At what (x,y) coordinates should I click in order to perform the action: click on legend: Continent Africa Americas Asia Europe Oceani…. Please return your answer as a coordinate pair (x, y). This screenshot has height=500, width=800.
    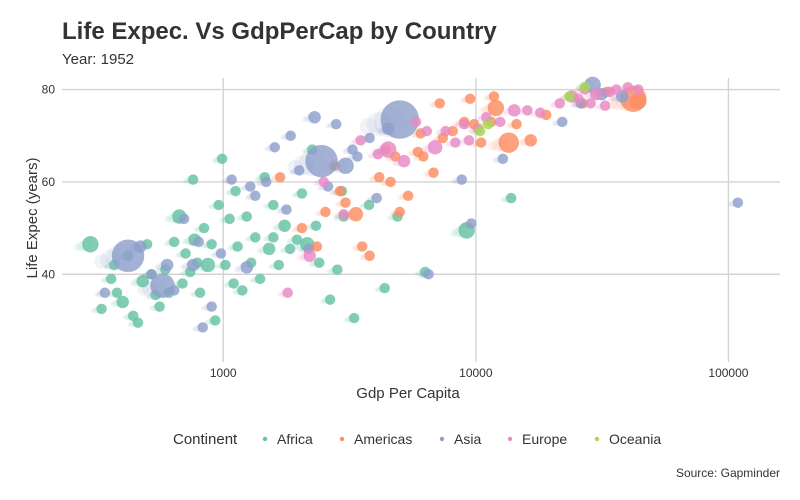
    Looking at the image, I should click on (417, 439).